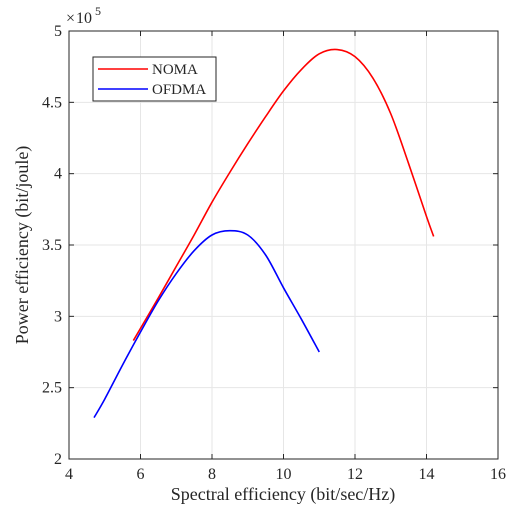 The height and width of the screenshot is (513, 519). Describe the element at coordinates (212, 474) in the screenshot. I see `x-tick-label: 8` at that location.